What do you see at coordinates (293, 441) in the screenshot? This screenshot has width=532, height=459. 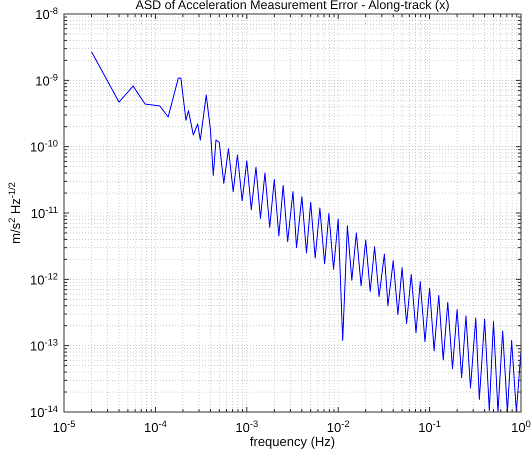 I see `x-axis-title: frequency (Hz)` at bounding box center [293, 441].